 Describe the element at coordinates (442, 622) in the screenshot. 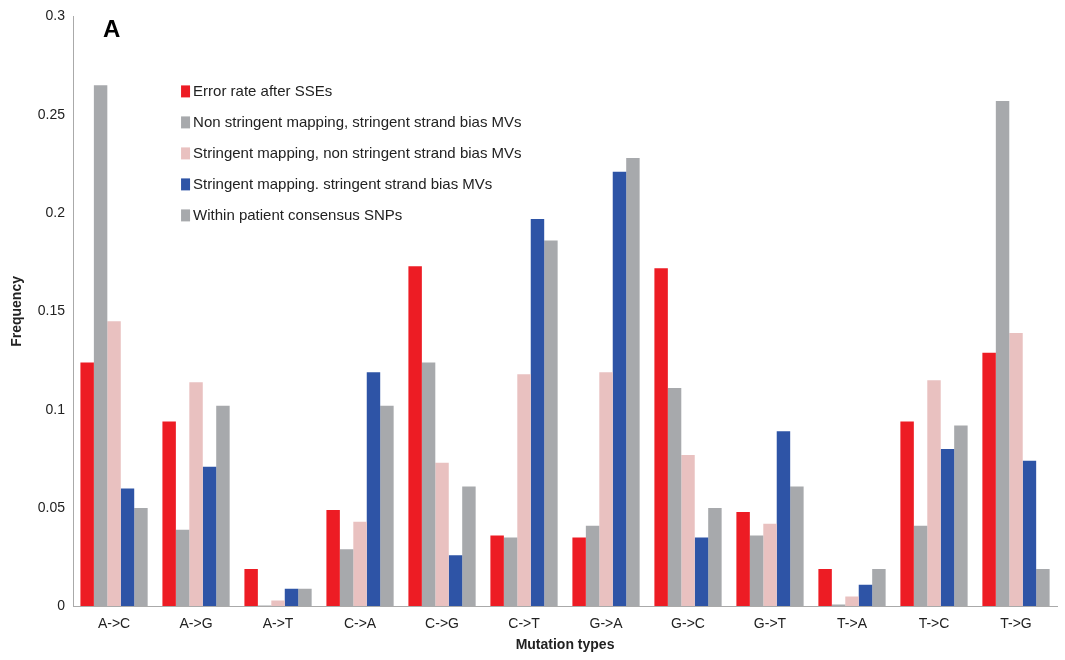

I see `x-tick-label: C->G` at that location.